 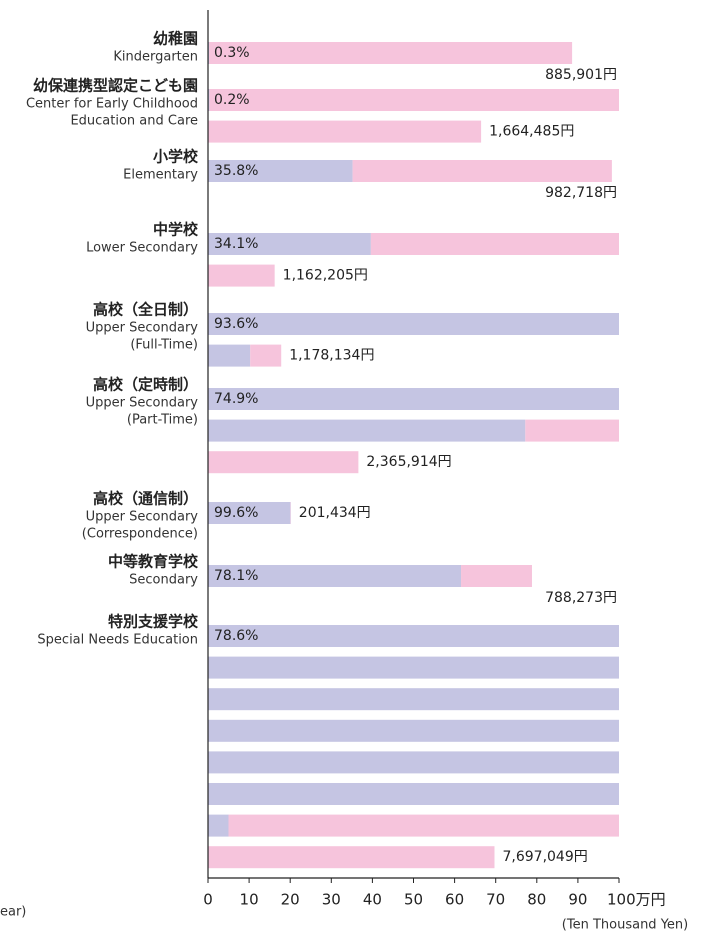 What do you see at coordinates (581, 193) in the screenshot?
I see `value-label: 982,718円` at bounding box center [581, 193].